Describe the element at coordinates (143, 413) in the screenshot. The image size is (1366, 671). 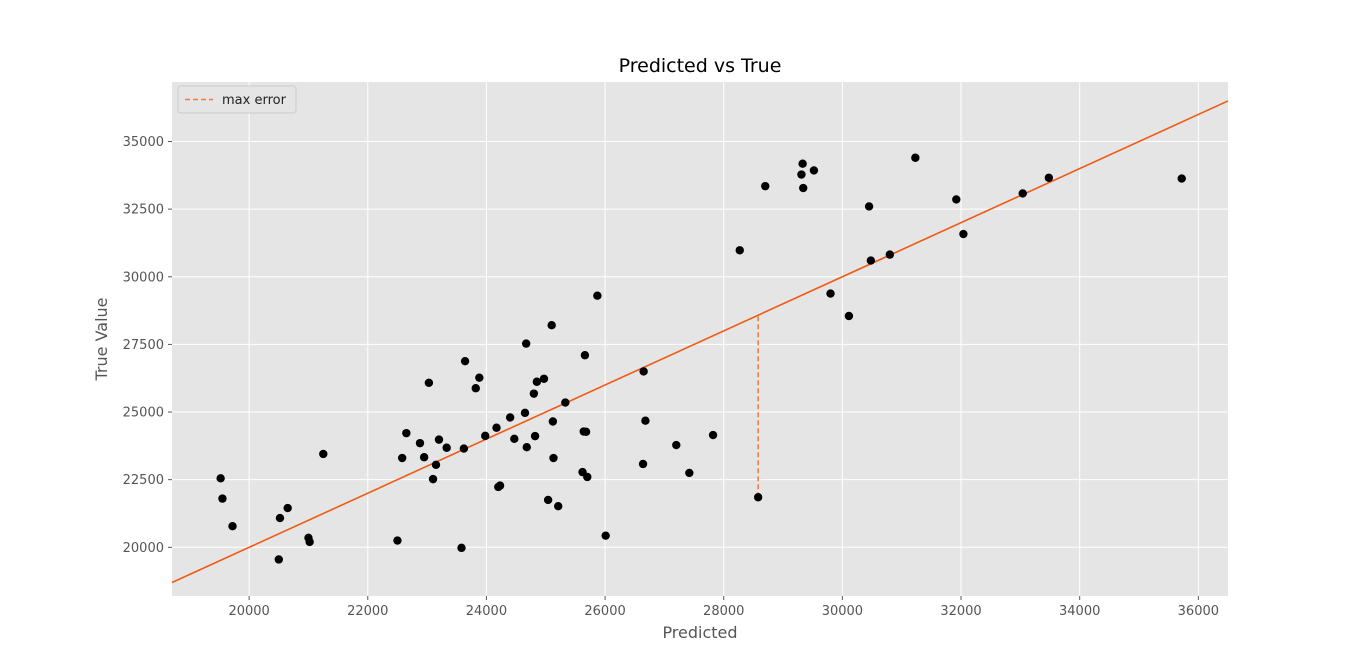
I see `y-tick-label: 25000` at that location.